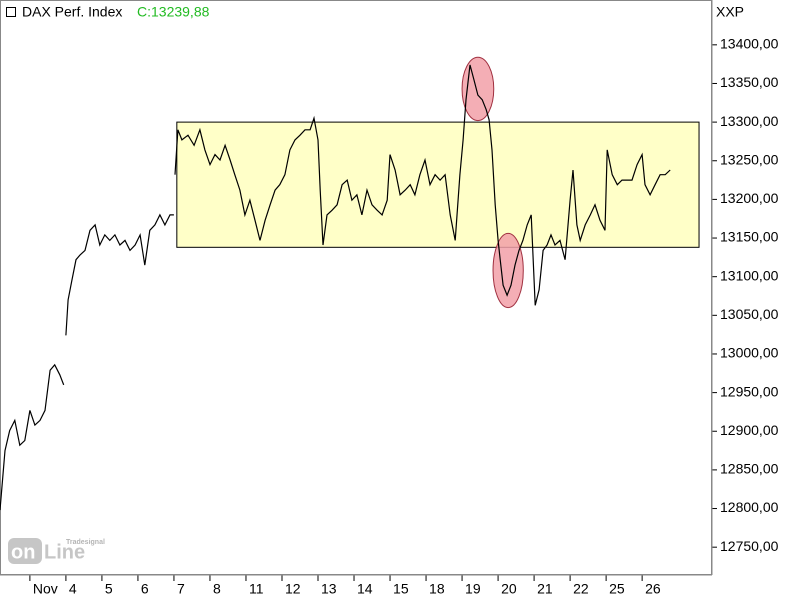 The image size is (800, 600). I want to click on y-tick-label: 13150,00, so click(749, 237).